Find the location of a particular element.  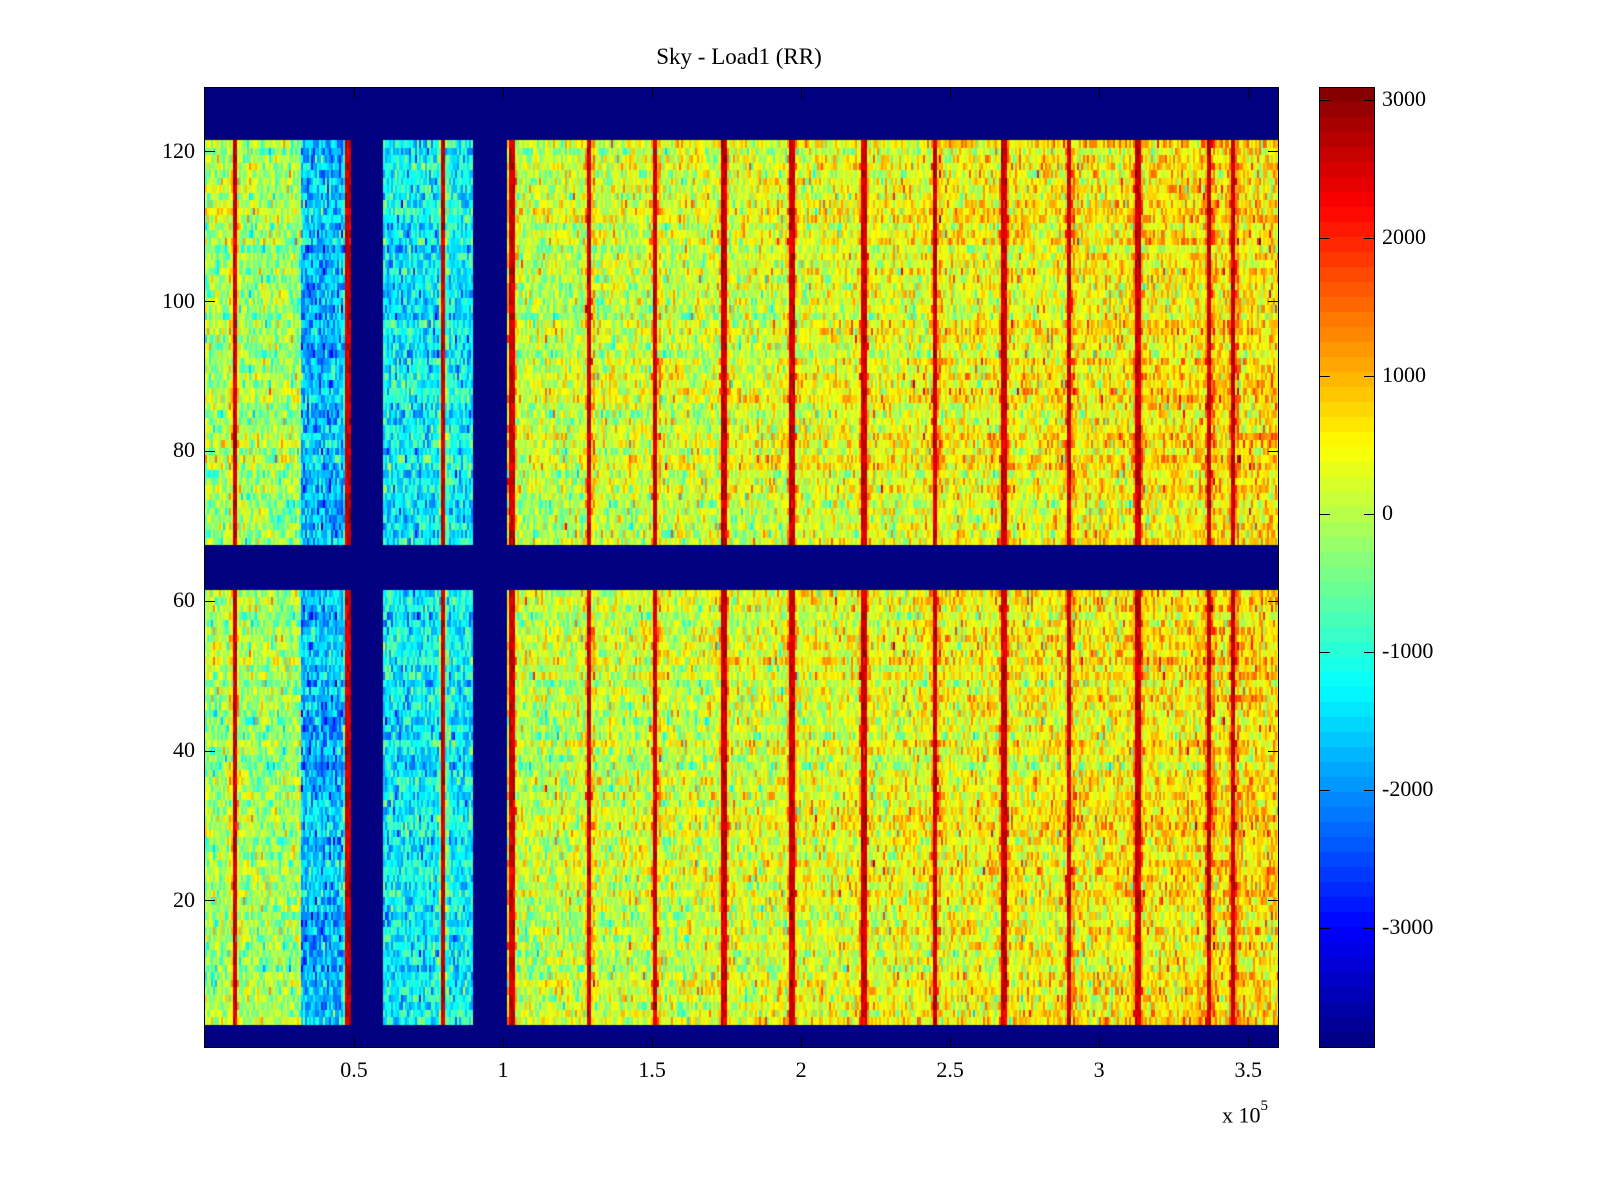

colorbar-gradient is located at coordinates (1347, 567).